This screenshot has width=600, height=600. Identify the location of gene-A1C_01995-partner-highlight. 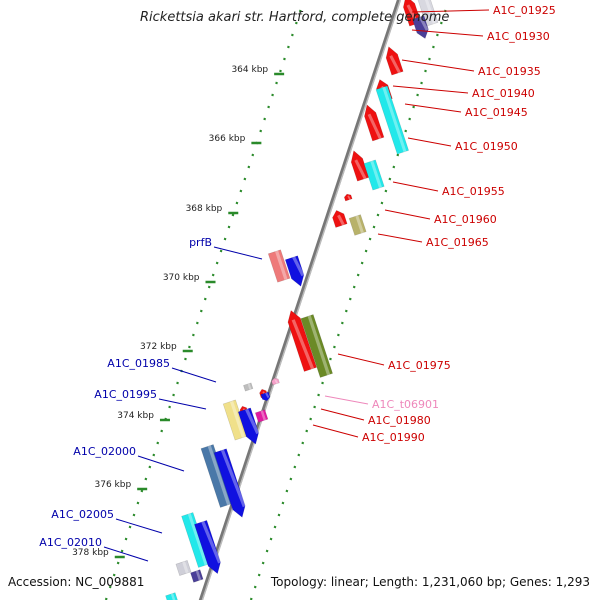
(252, 421).